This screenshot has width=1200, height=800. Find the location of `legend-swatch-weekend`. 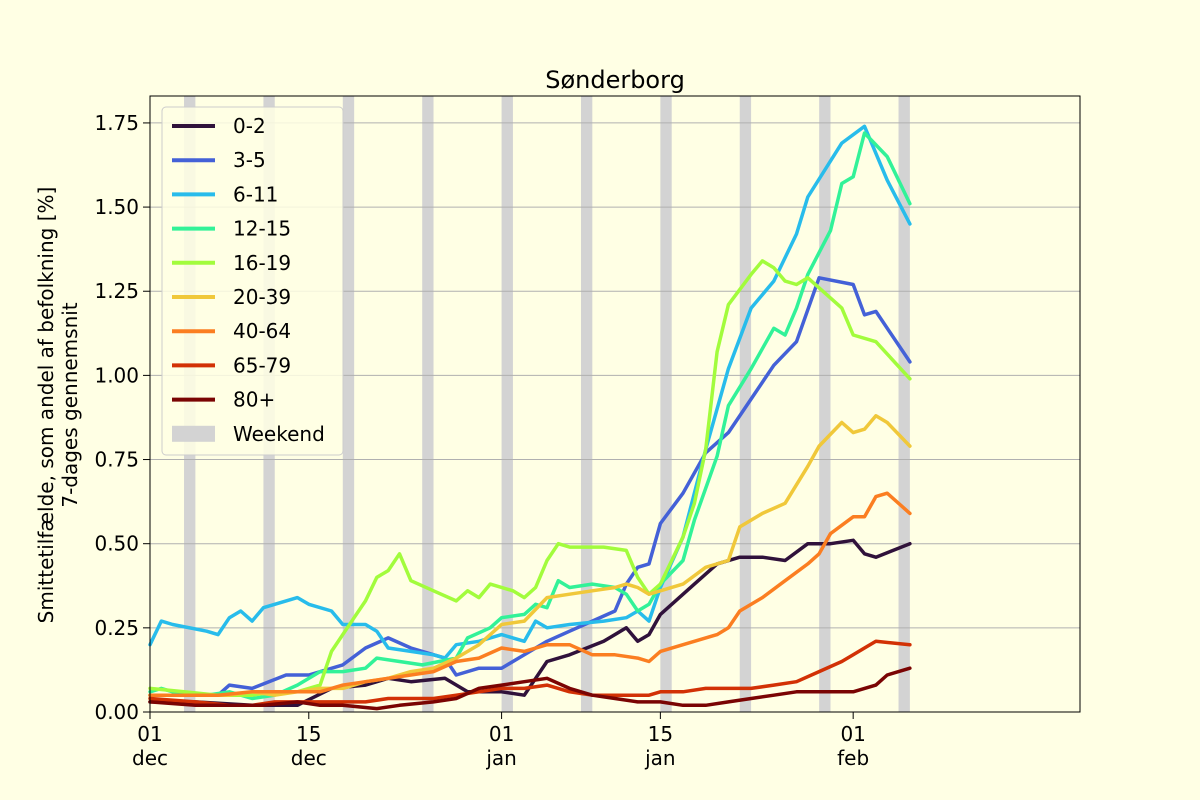

legend-swatch-weekend is located at coordinates (193, 433).